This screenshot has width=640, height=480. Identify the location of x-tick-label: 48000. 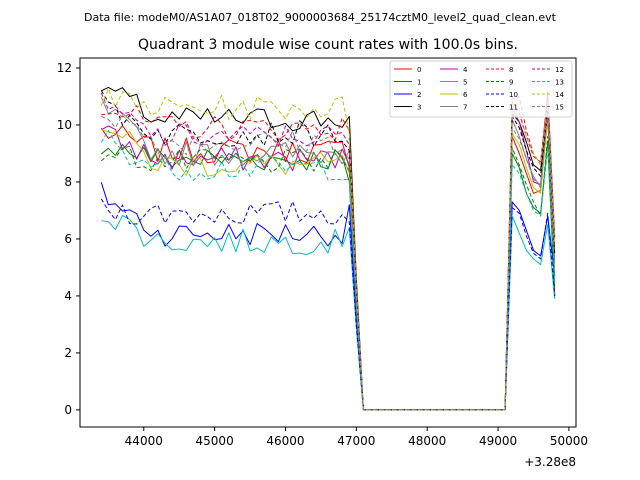
(427, 441).